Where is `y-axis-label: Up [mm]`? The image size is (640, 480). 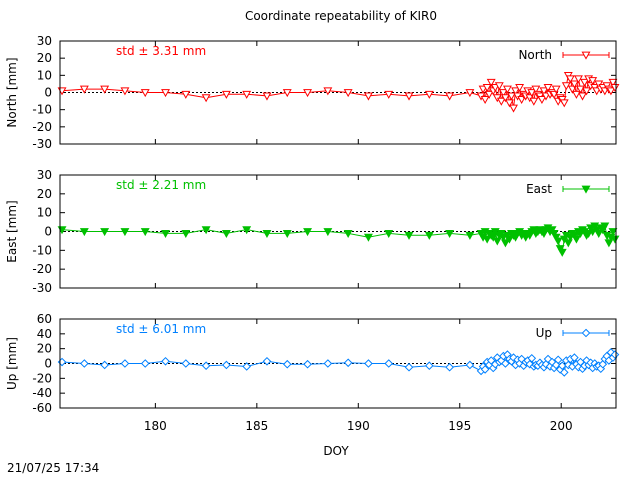
y-axis-label: Up [mm] is located at coordinates (12, 363).